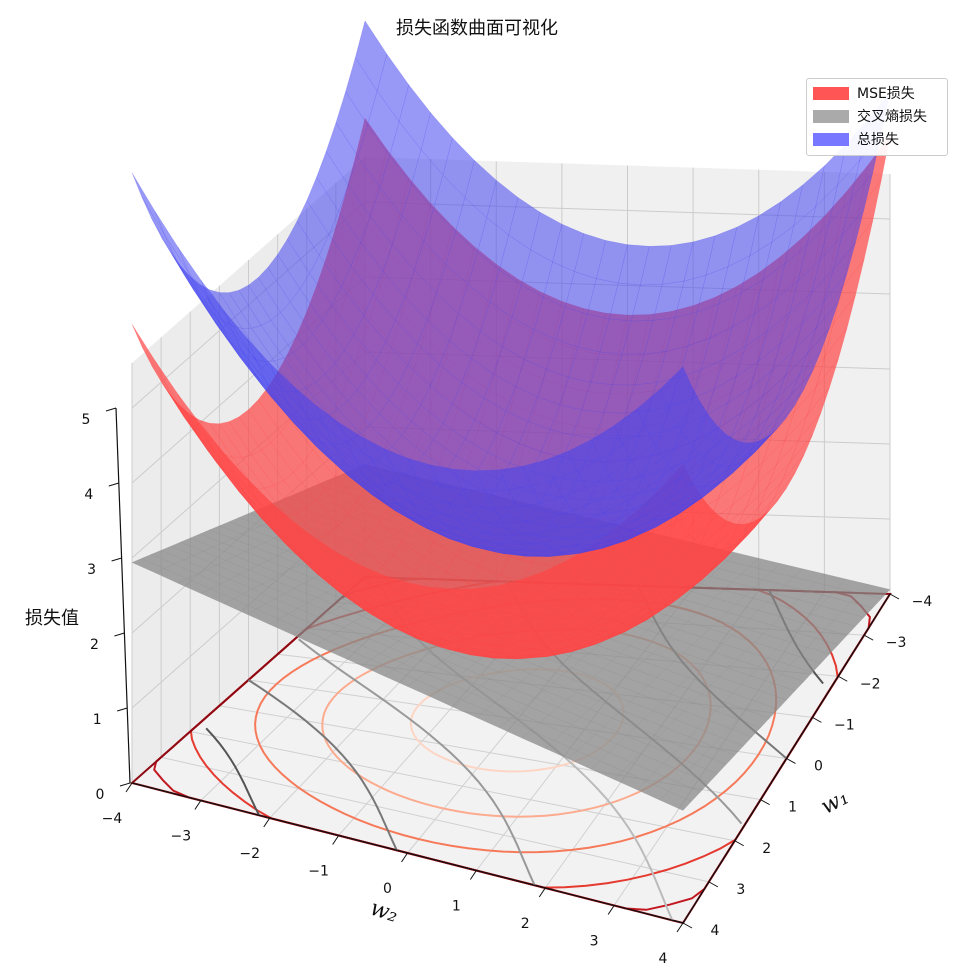 This screenshot has width=954, height=966. Describe the element at coordinates (844, 725) in the screenshot. I see `w1-tick-label: −1` at that location.